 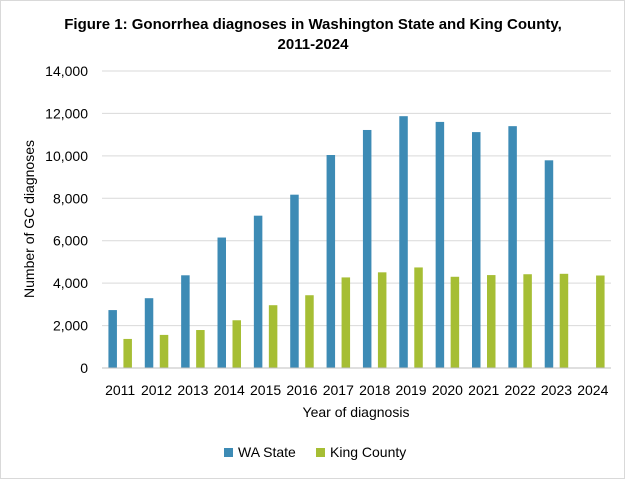 I want to click on bar-wa-state-2022, so click(x=512, y=247).